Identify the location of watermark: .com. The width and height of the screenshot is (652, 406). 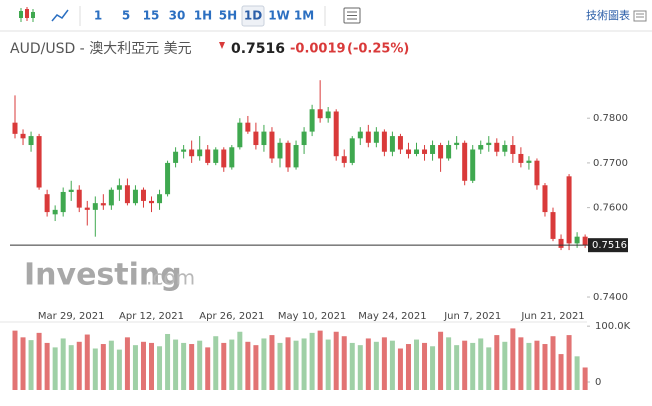
(170, 278).